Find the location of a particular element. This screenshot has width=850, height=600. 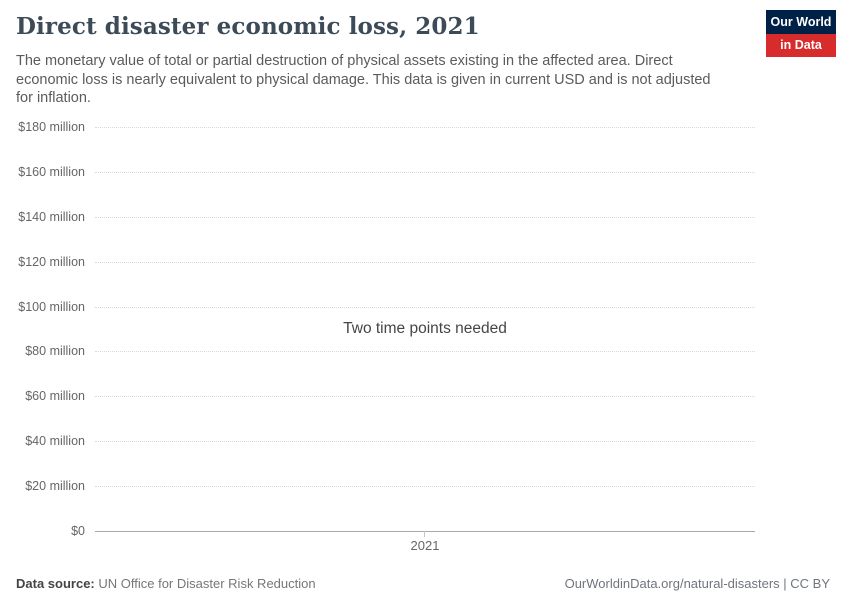

y-tick-label: $100 million is located at coordinates (51, 306).